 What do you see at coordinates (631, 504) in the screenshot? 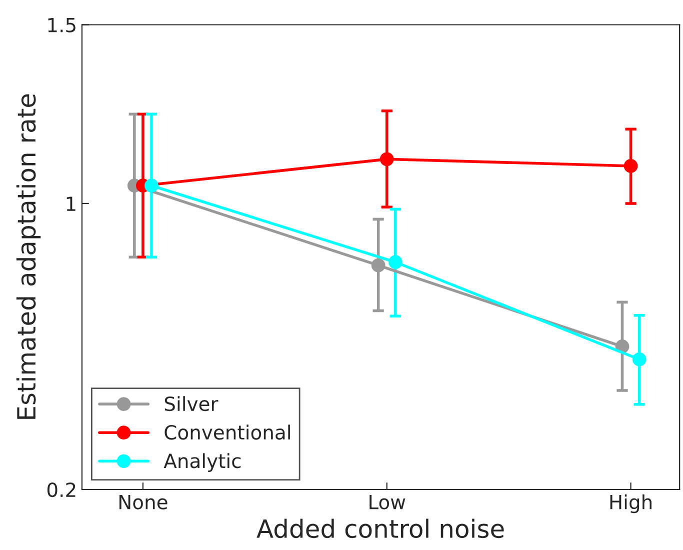
I see `x-tick-label: High` at bounding box center [631, 504].